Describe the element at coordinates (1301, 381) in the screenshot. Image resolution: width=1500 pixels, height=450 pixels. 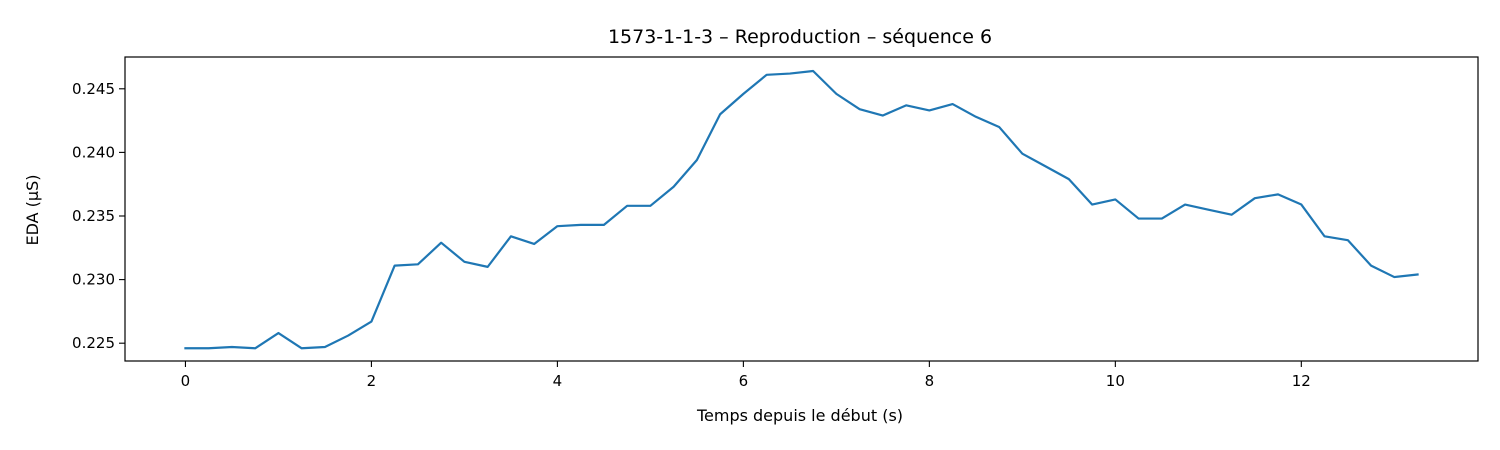
I see `x-tick-label: 12` at that location.